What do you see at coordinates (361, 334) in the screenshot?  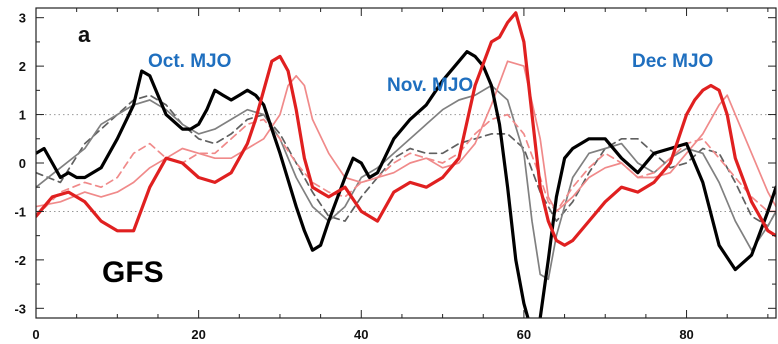 I see `x-tick-label: 40` at bounding box center [361, 334].